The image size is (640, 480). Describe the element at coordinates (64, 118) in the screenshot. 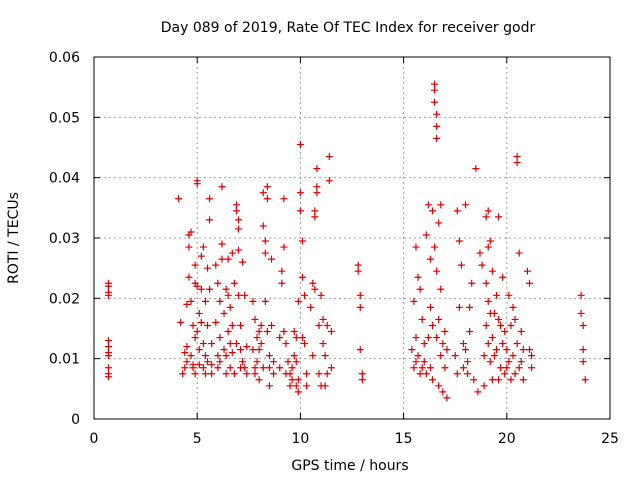

I see `y-tick-label: 0.05` at that location.